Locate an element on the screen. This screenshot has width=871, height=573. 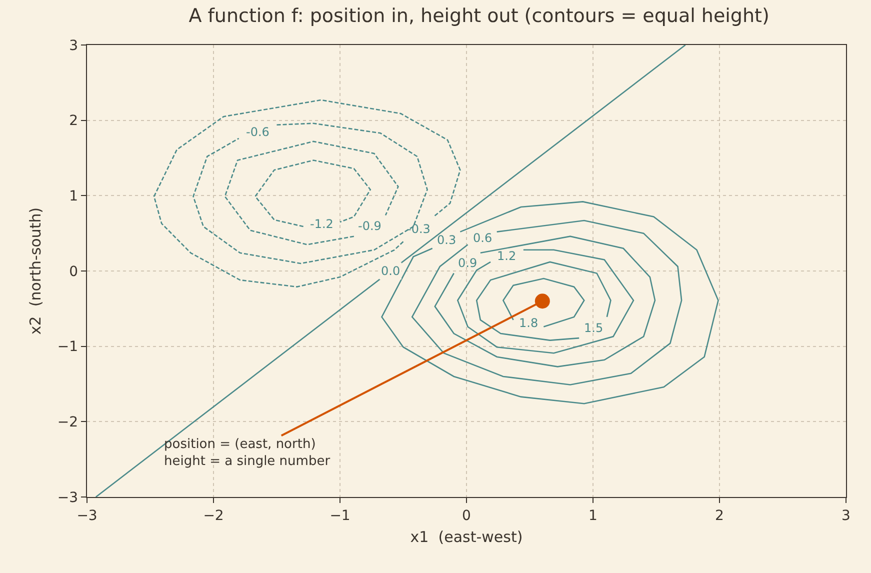
chart-title: A function f: position in, height out (contours = equal height) is located at coordinates (479, 15).